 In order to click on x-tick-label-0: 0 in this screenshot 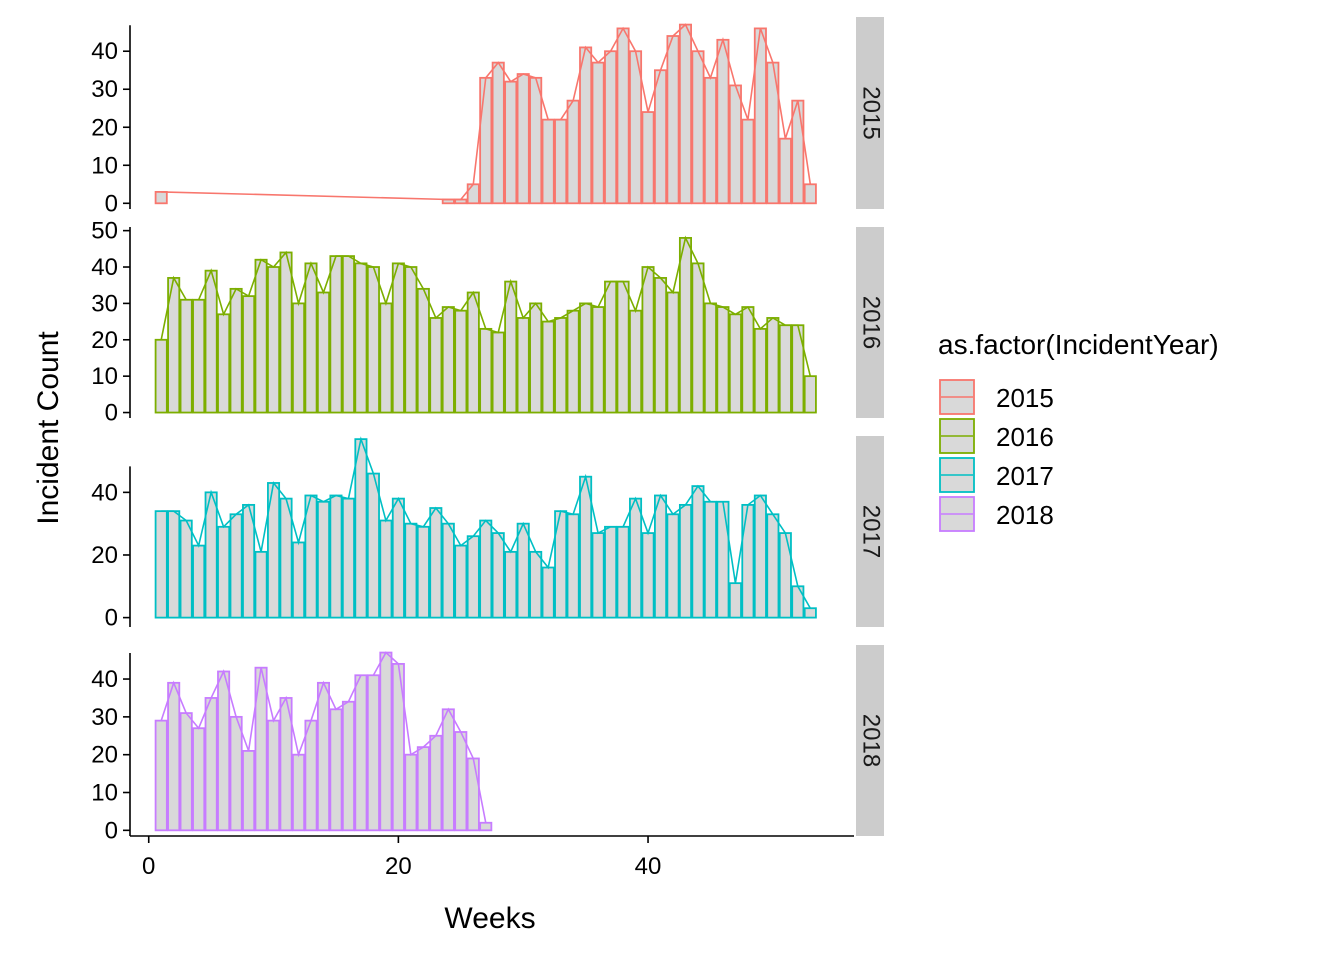, I will do `click(148, 866)`.